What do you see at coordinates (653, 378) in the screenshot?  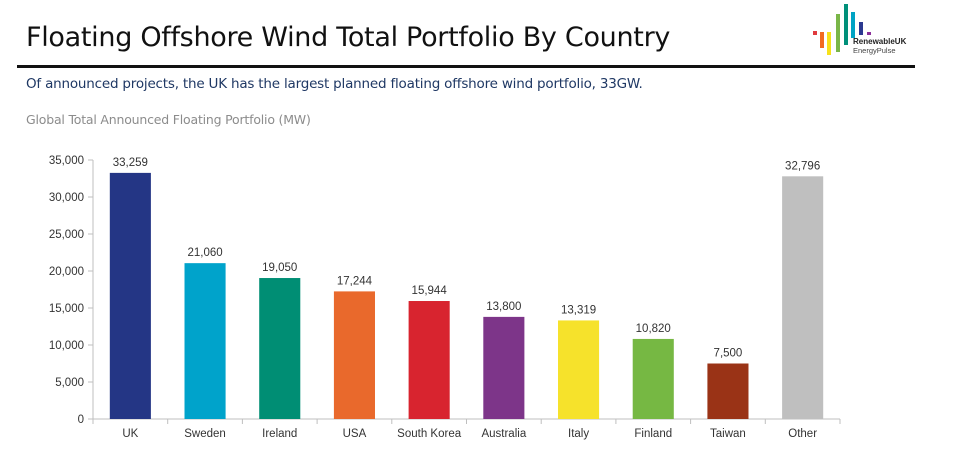 I see `bar-finland` at bounding box center [653, 378].